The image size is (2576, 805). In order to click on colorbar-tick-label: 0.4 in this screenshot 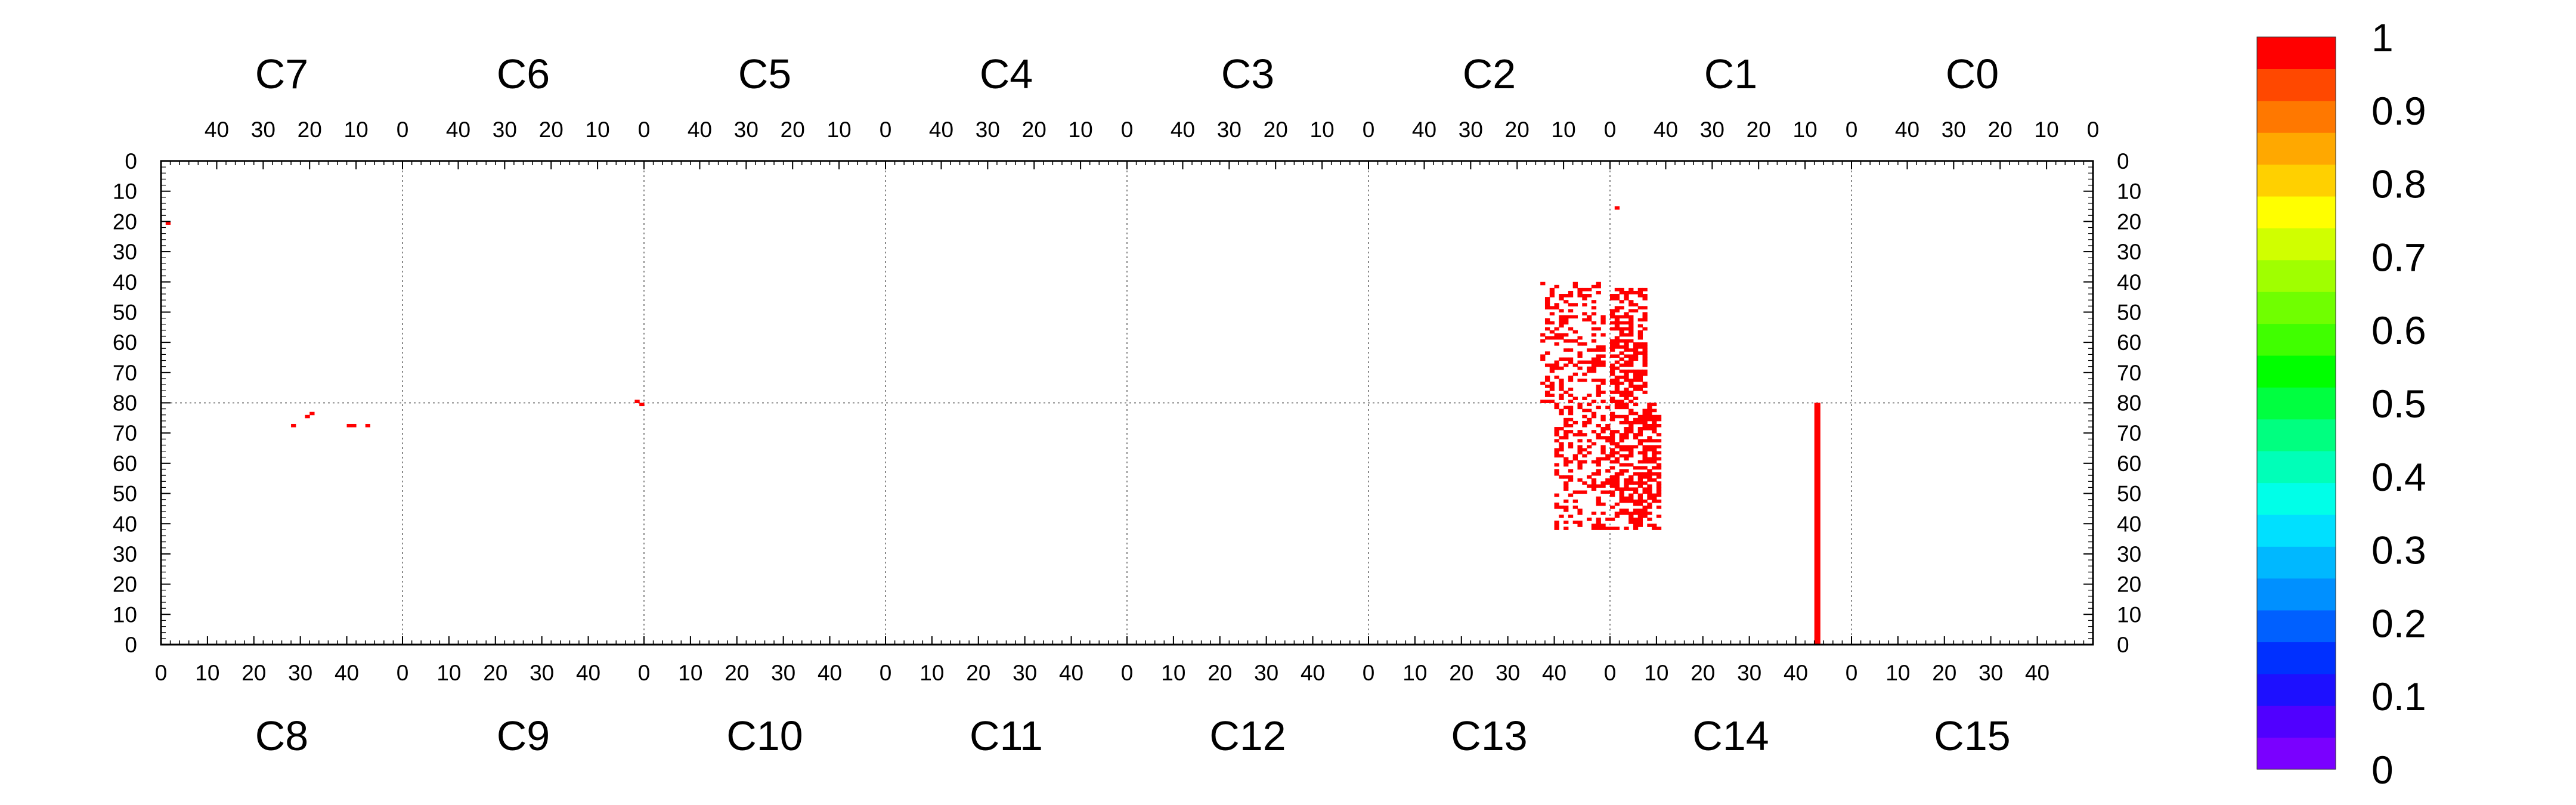, I will do `click(2399, 477)`.